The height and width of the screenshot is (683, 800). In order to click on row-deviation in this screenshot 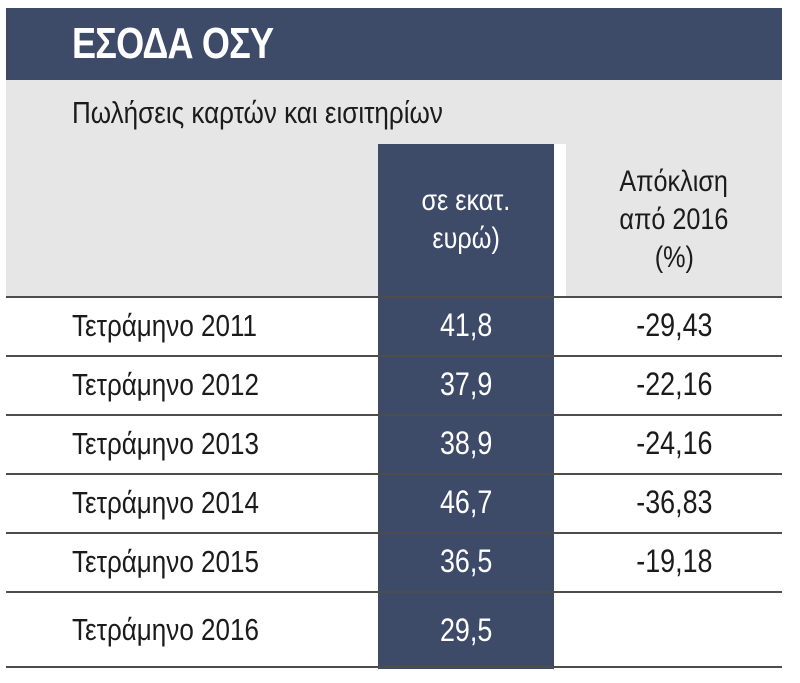, I will do `click(674, 630)`.